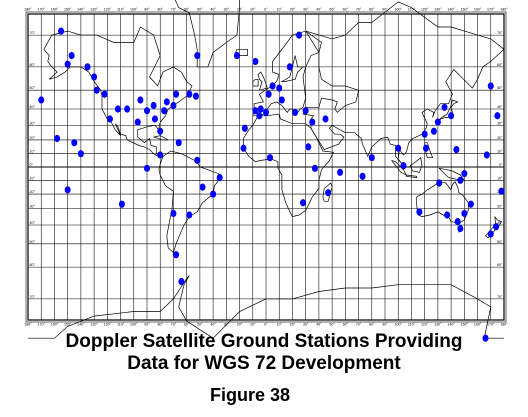 This screenshot has width=528, height=417. What do you see at coordinates (262, 81) in the screenshot?
I see `british-isles-coast` at bounding box center [262, 81].